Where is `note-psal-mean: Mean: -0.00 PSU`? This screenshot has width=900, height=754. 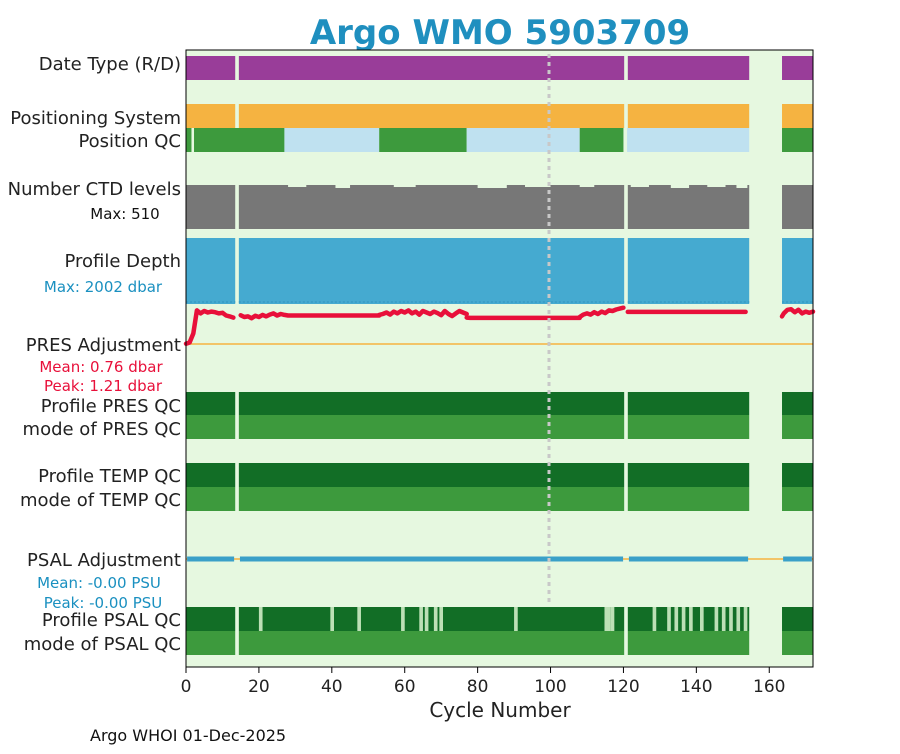
note-psal-mean: Mean: -0.00 PSU is located at coordinates (99, 583).